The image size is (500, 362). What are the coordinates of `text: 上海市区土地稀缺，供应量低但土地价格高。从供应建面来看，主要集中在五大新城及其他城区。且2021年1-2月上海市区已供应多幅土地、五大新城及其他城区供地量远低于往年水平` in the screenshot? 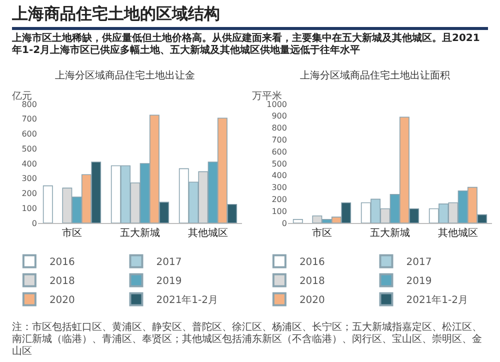 It's located at (246, 45).